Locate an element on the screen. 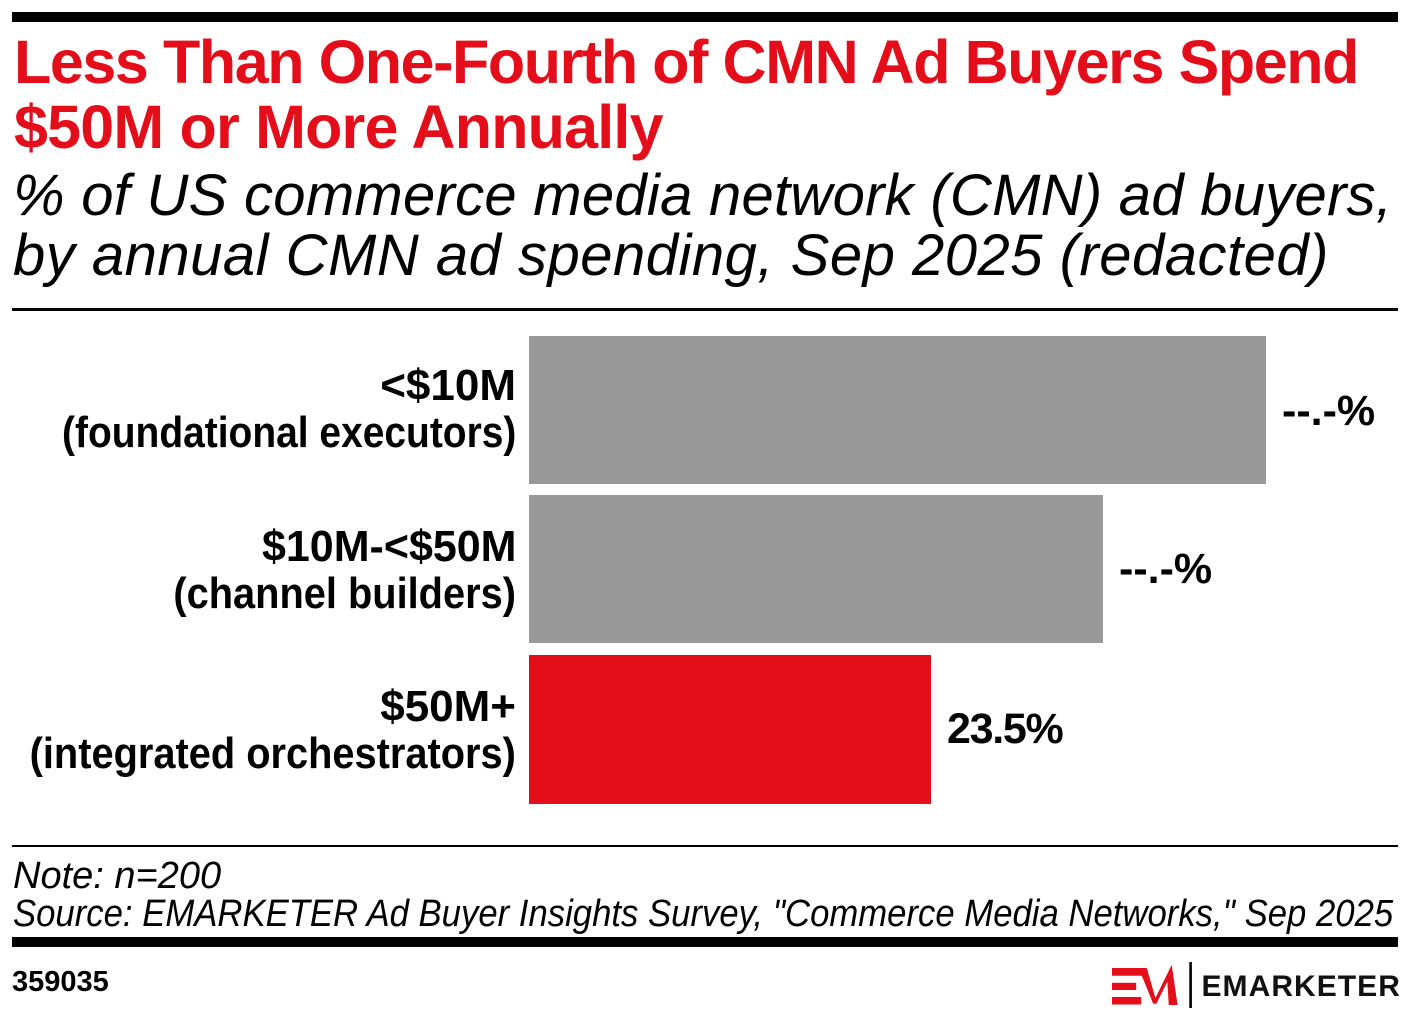 This screenshot has width=1410, height=1021. svg-text: EMARKETER is located at coordinates (1301, 986).